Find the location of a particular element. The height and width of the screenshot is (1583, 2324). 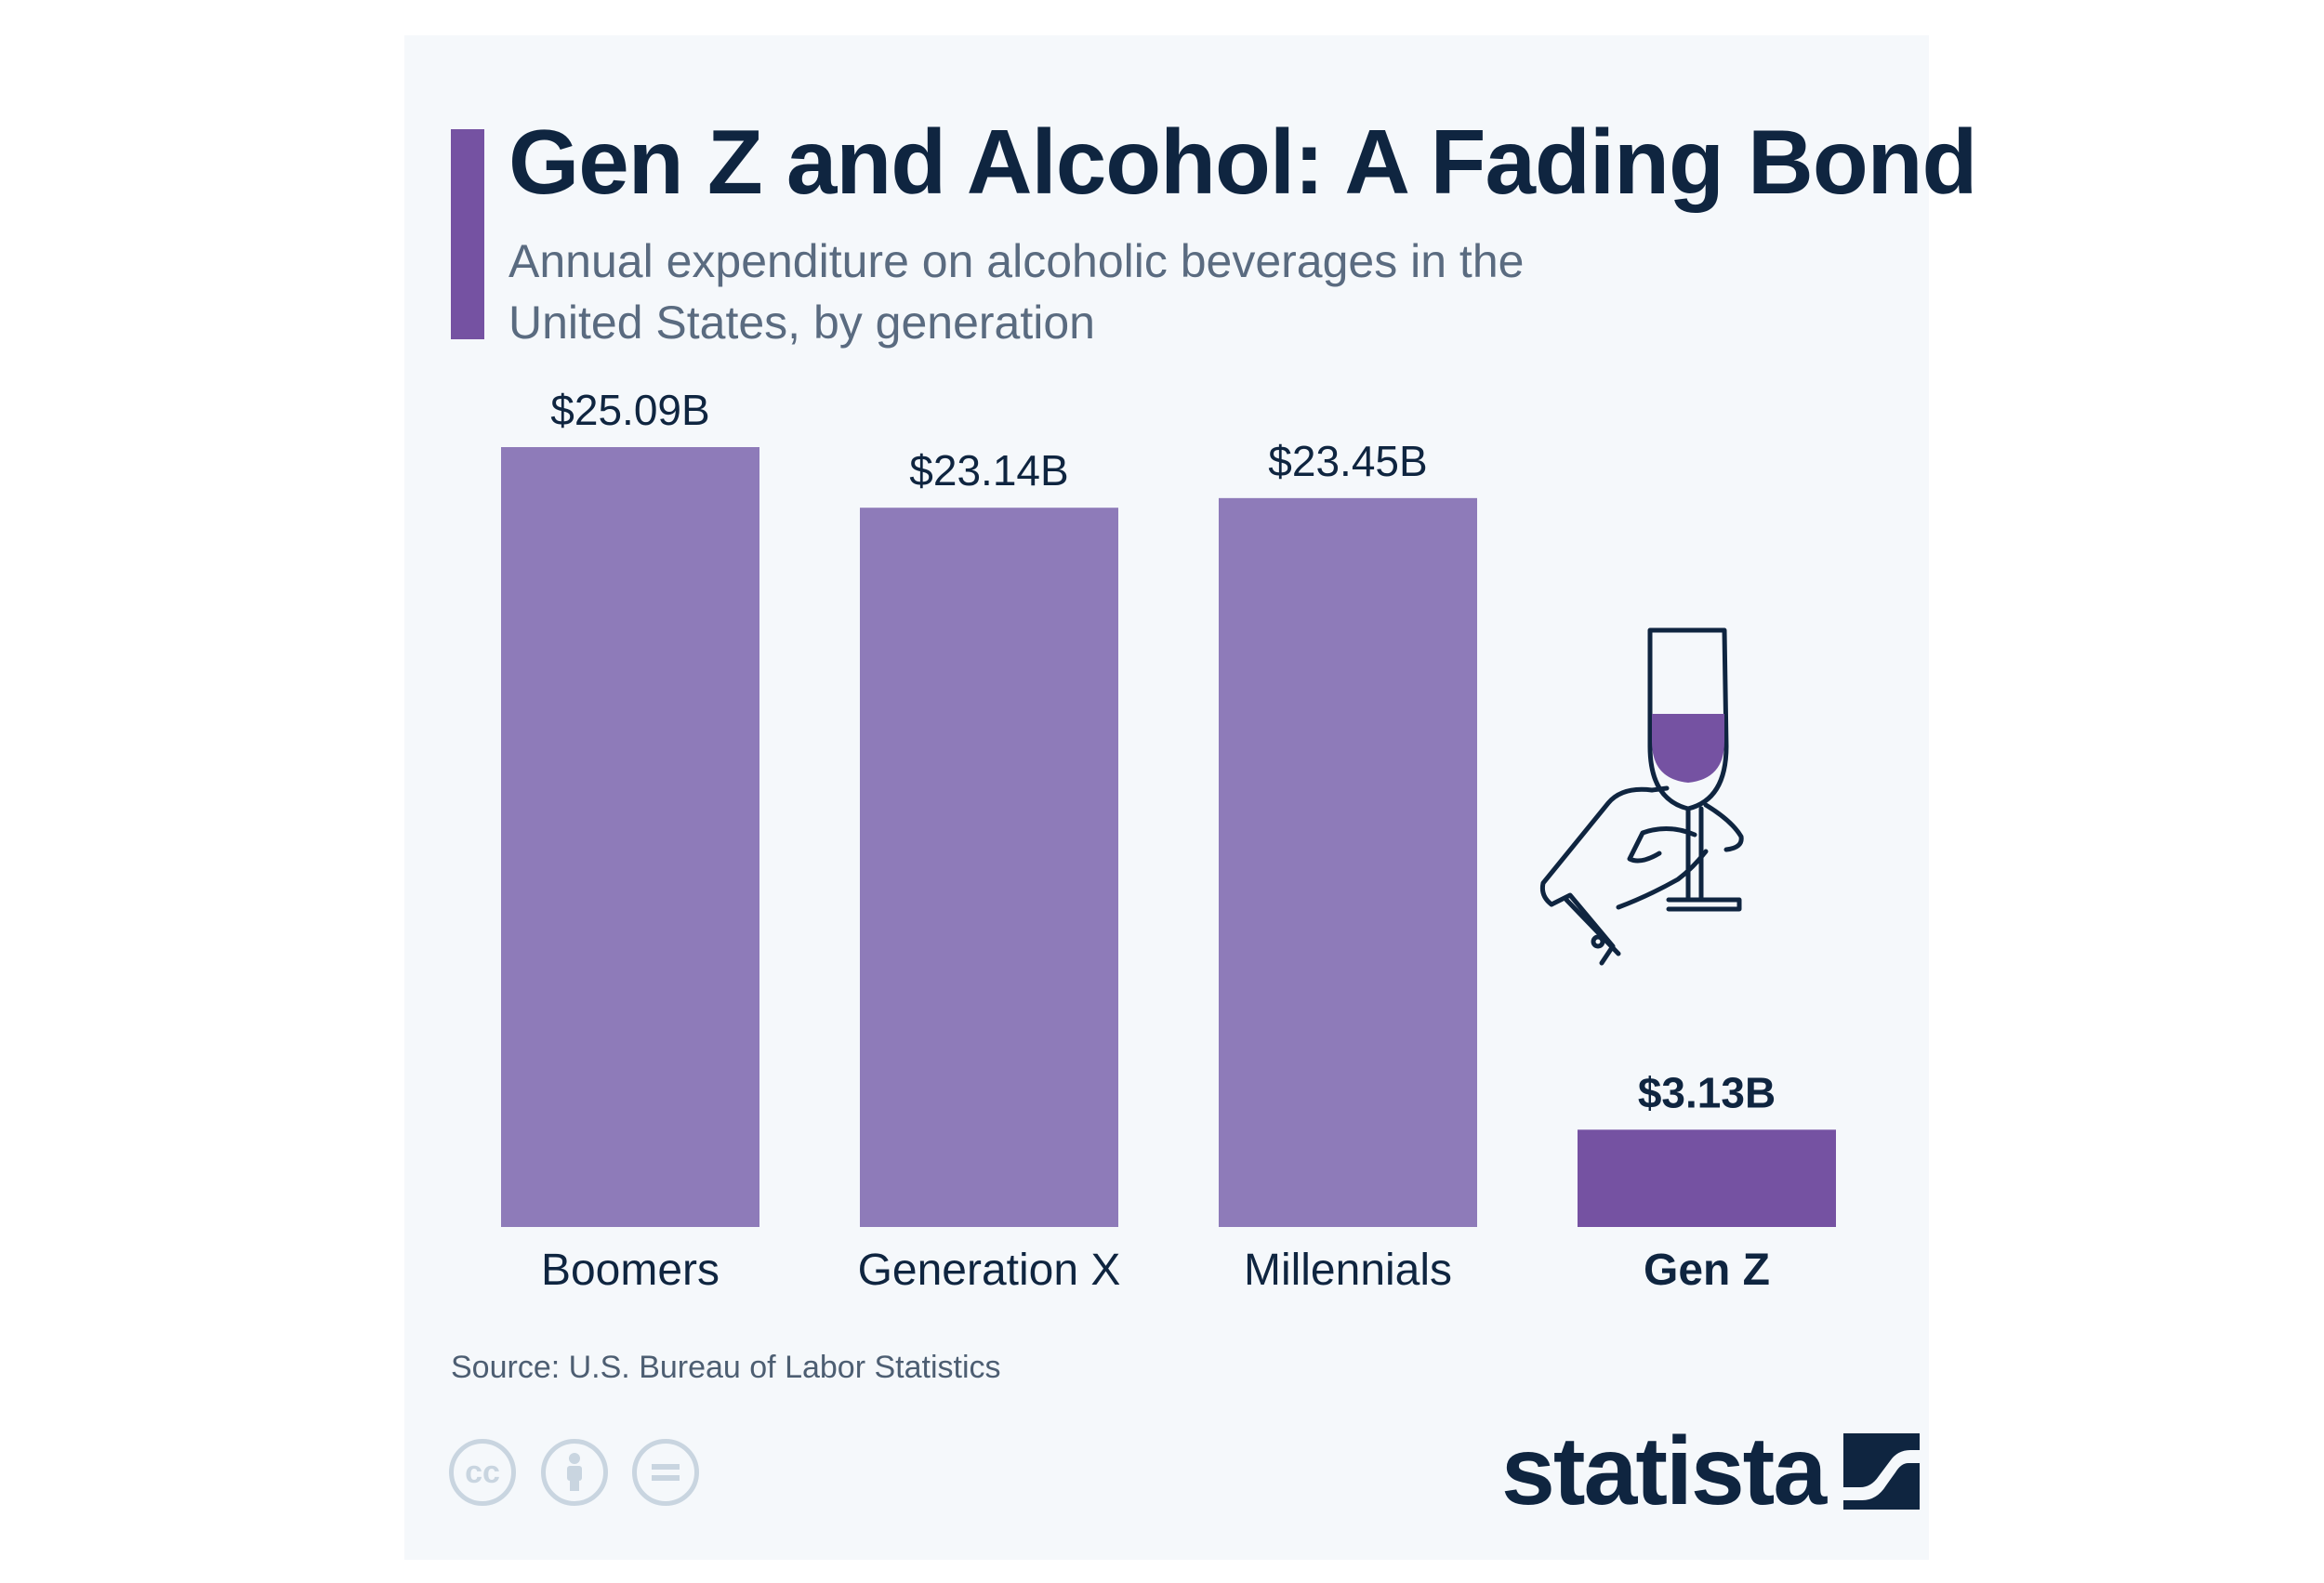

cc-icon: cc is located at coordinates (482, 1472).